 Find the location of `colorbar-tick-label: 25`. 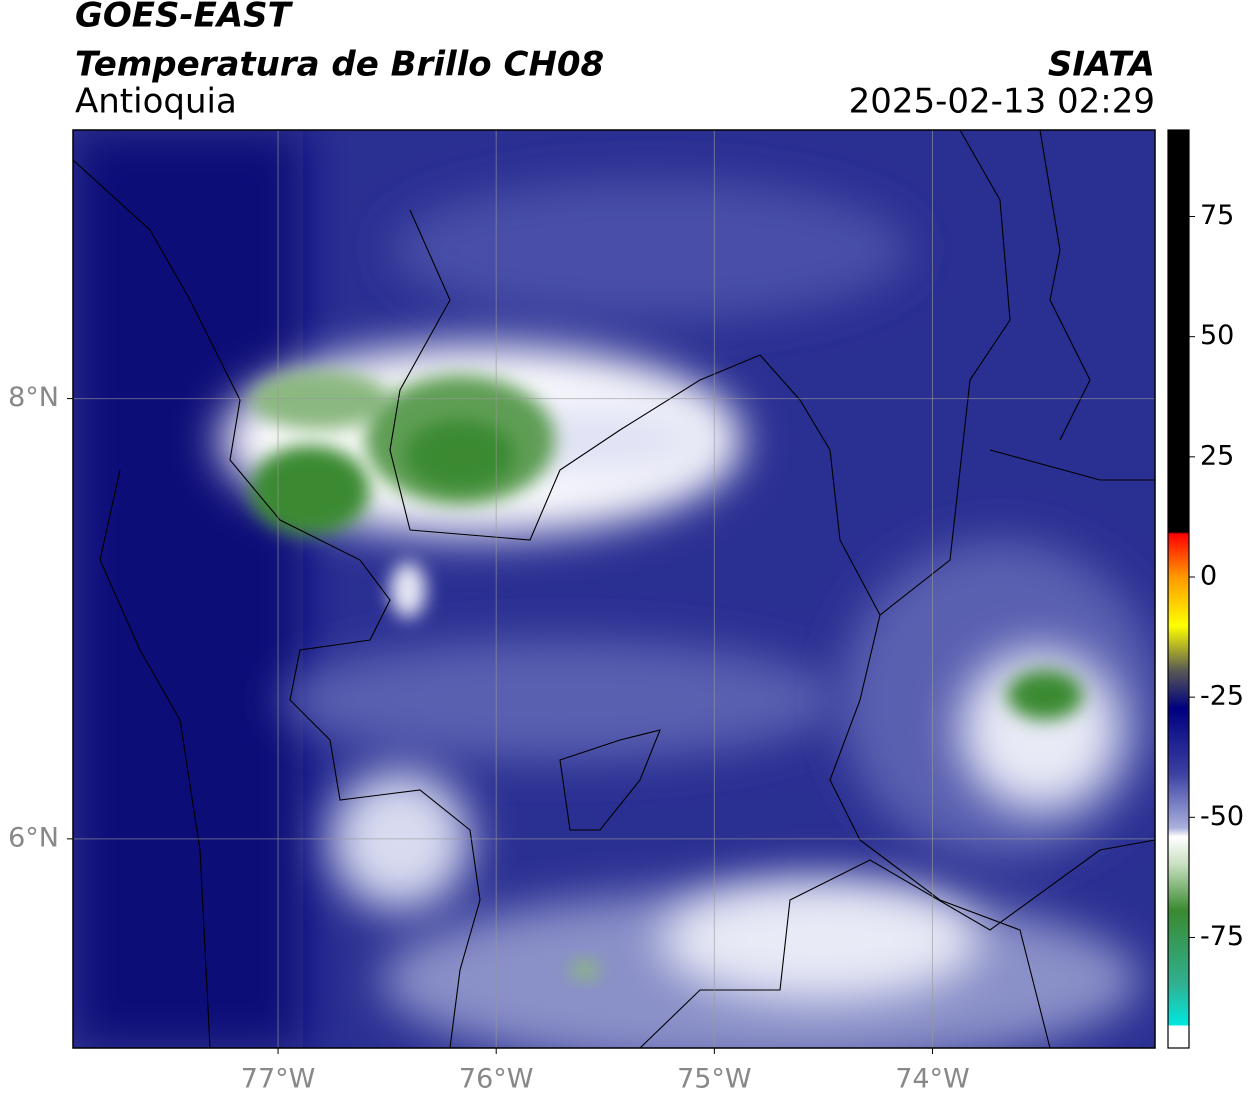

colorbar-tick-label: 25 is located at coordinates (1217, 455).